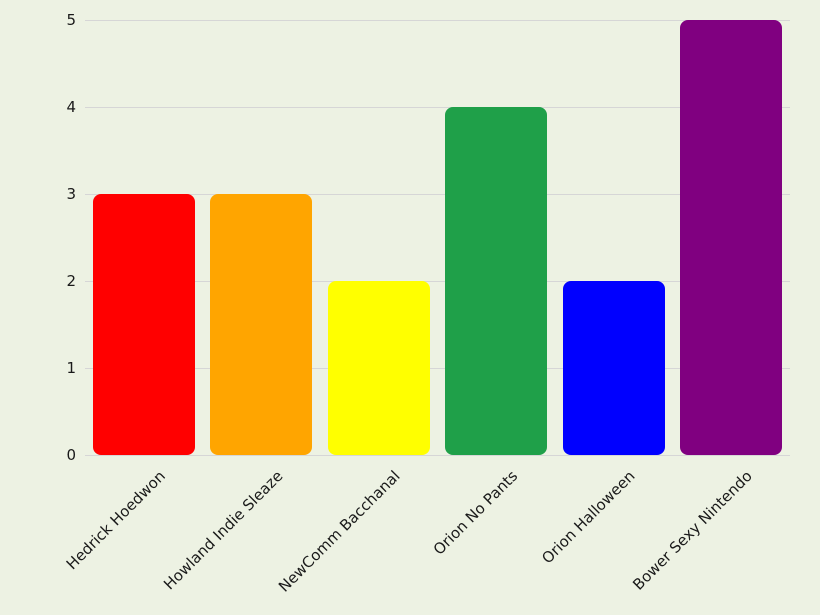 This screenshot has height=615, width=820. Describe the element at coordinates (71, 455) in the screenshot. I see `y-axis-tick-label: 0` at that location.